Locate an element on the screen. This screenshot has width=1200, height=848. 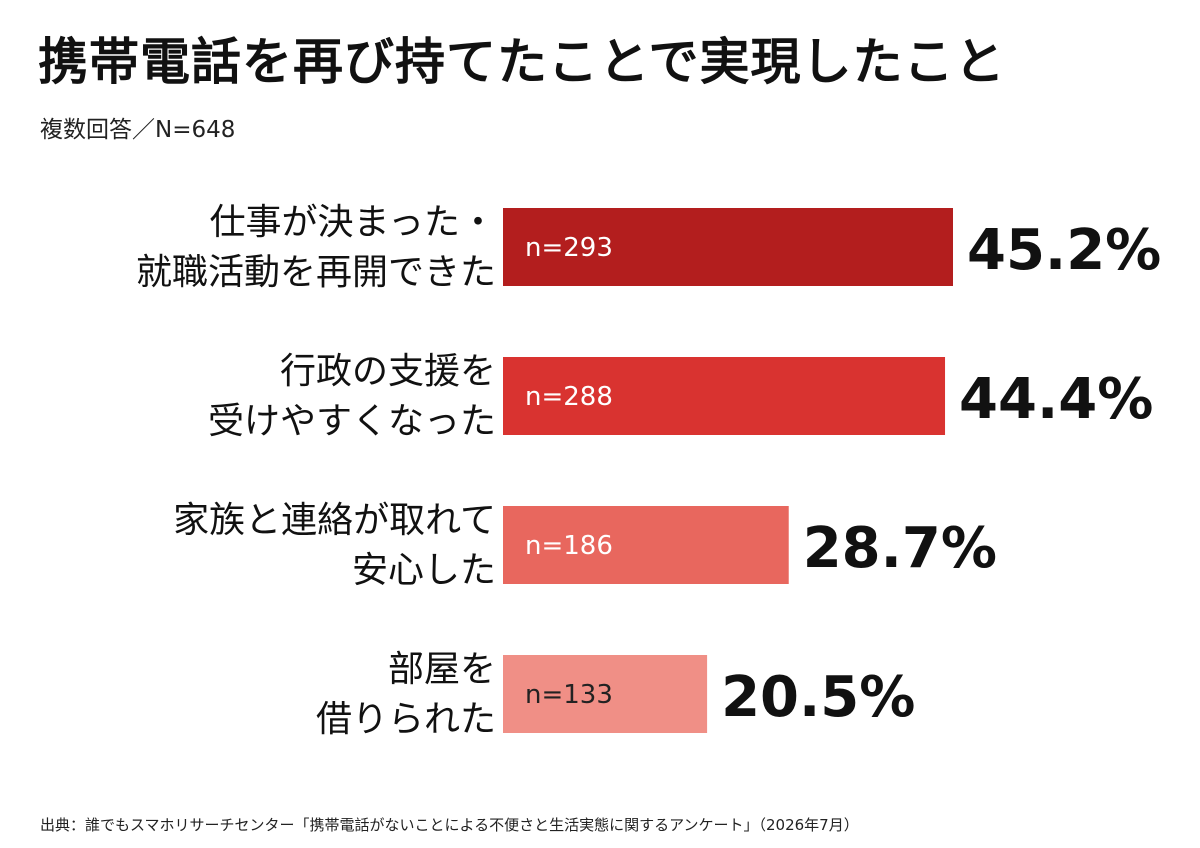
bar-value-label: 45.2% is located at coordinates (1064, 250).